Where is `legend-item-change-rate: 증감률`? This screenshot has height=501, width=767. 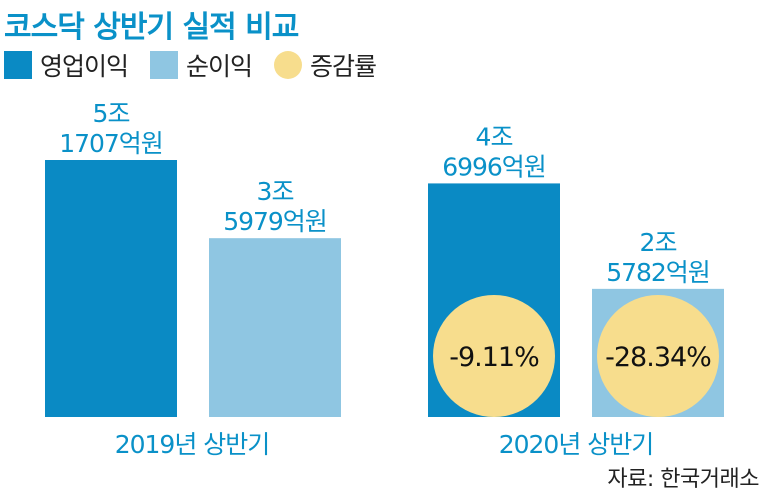 legend-item-change-rate: 증감률 is located at coordinates (325, 65).